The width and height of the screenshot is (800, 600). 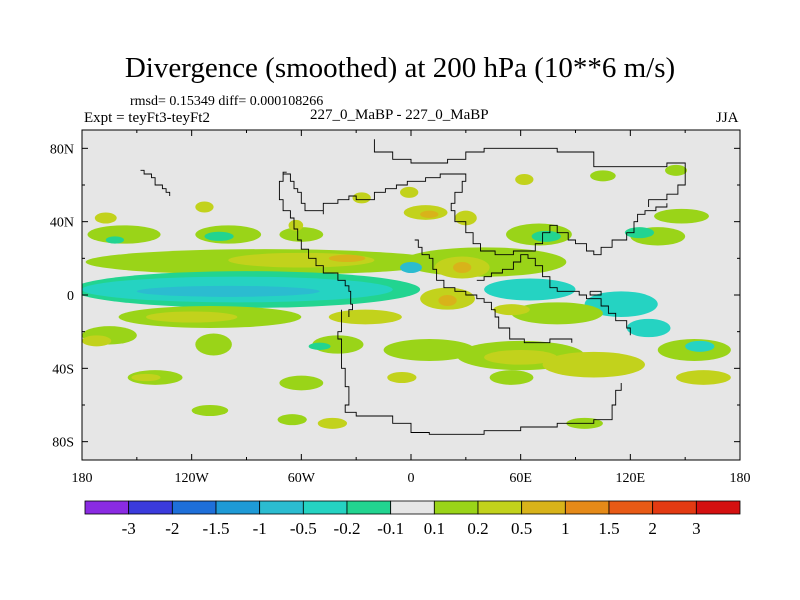 I want to click on region-maritime-cyan, so click(x=621, y=304).